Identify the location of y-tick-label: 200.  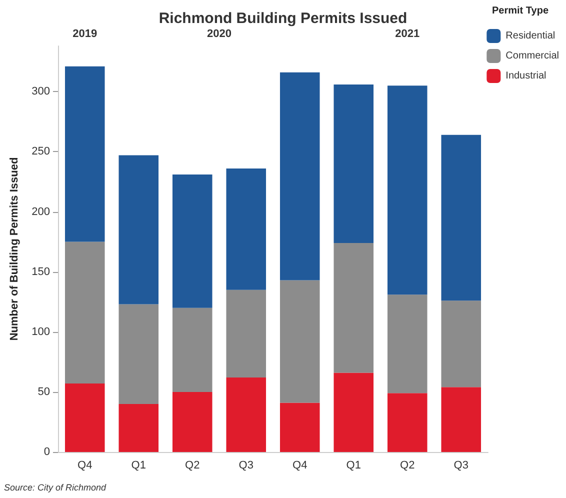
(41, 212).